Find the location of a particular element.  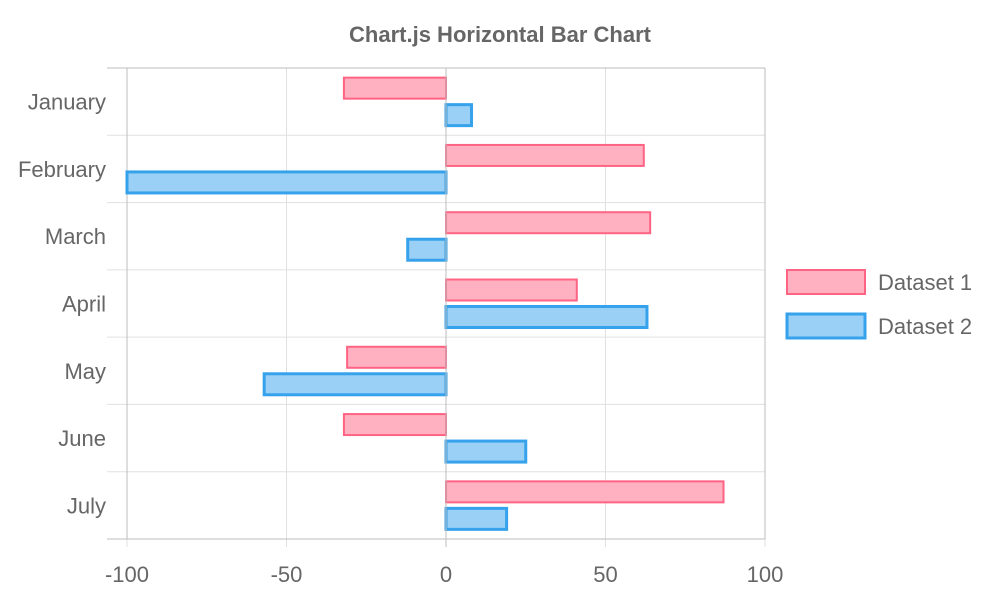

x-tick-label: -100 is located at coordinates (127, 574).